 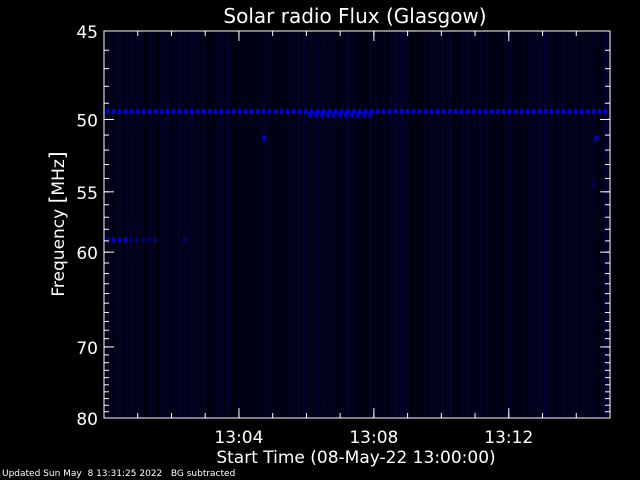 What do you see at coordinates (87, 33) in the screenshot?
I see `y-tick-label: 45` at bounding box center [87, 33].